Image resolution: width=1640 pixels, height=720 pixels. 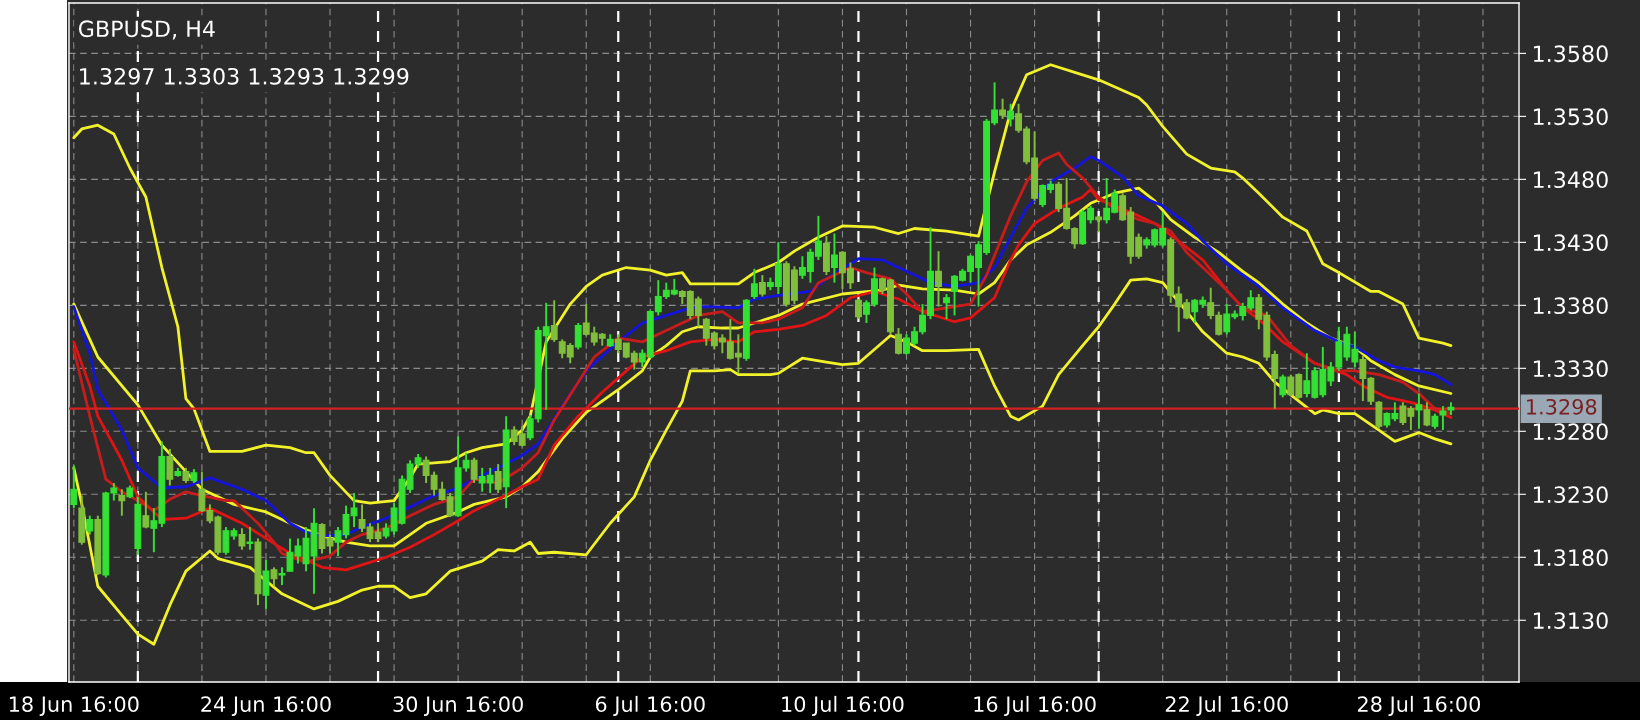 I want to click on y-tick-label: 1.3480, so click(x=1570, y=180).